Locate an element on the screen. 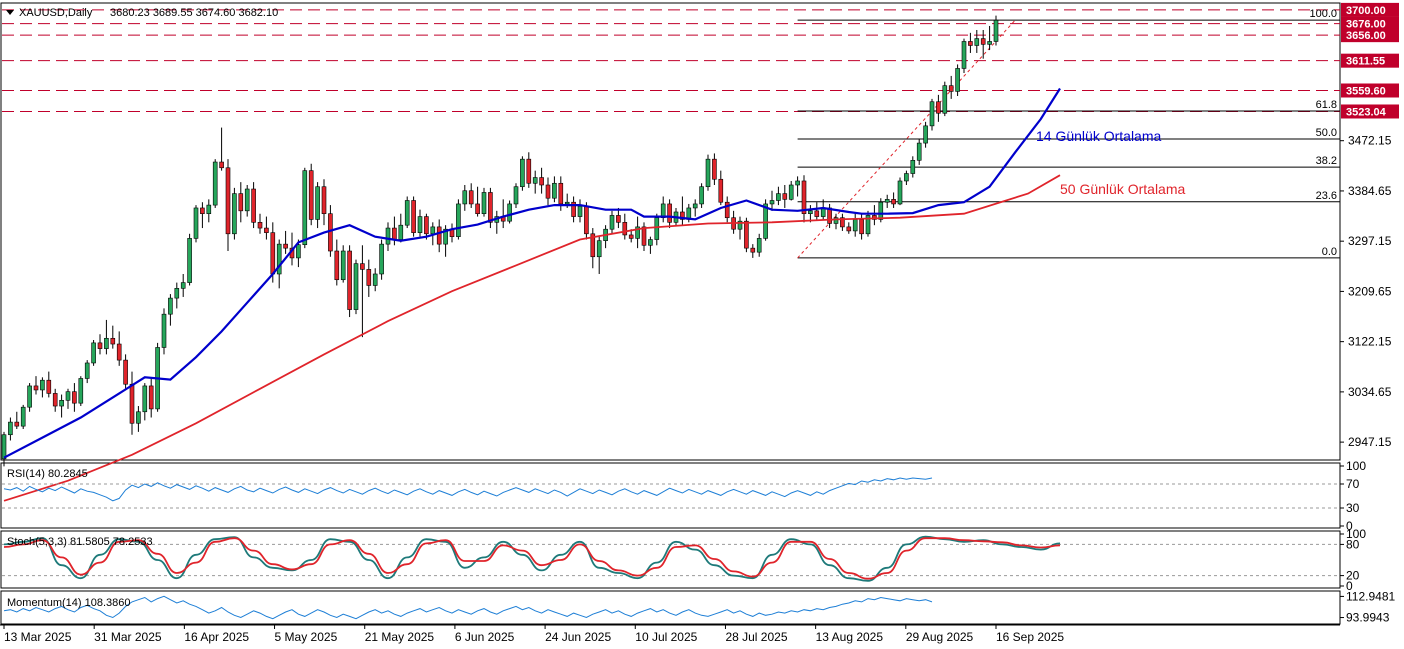 The width and height of the screenshot is (1404, 649). time-tick-label-7: 10 Jul 2025 is located at coordinates (666, 637).